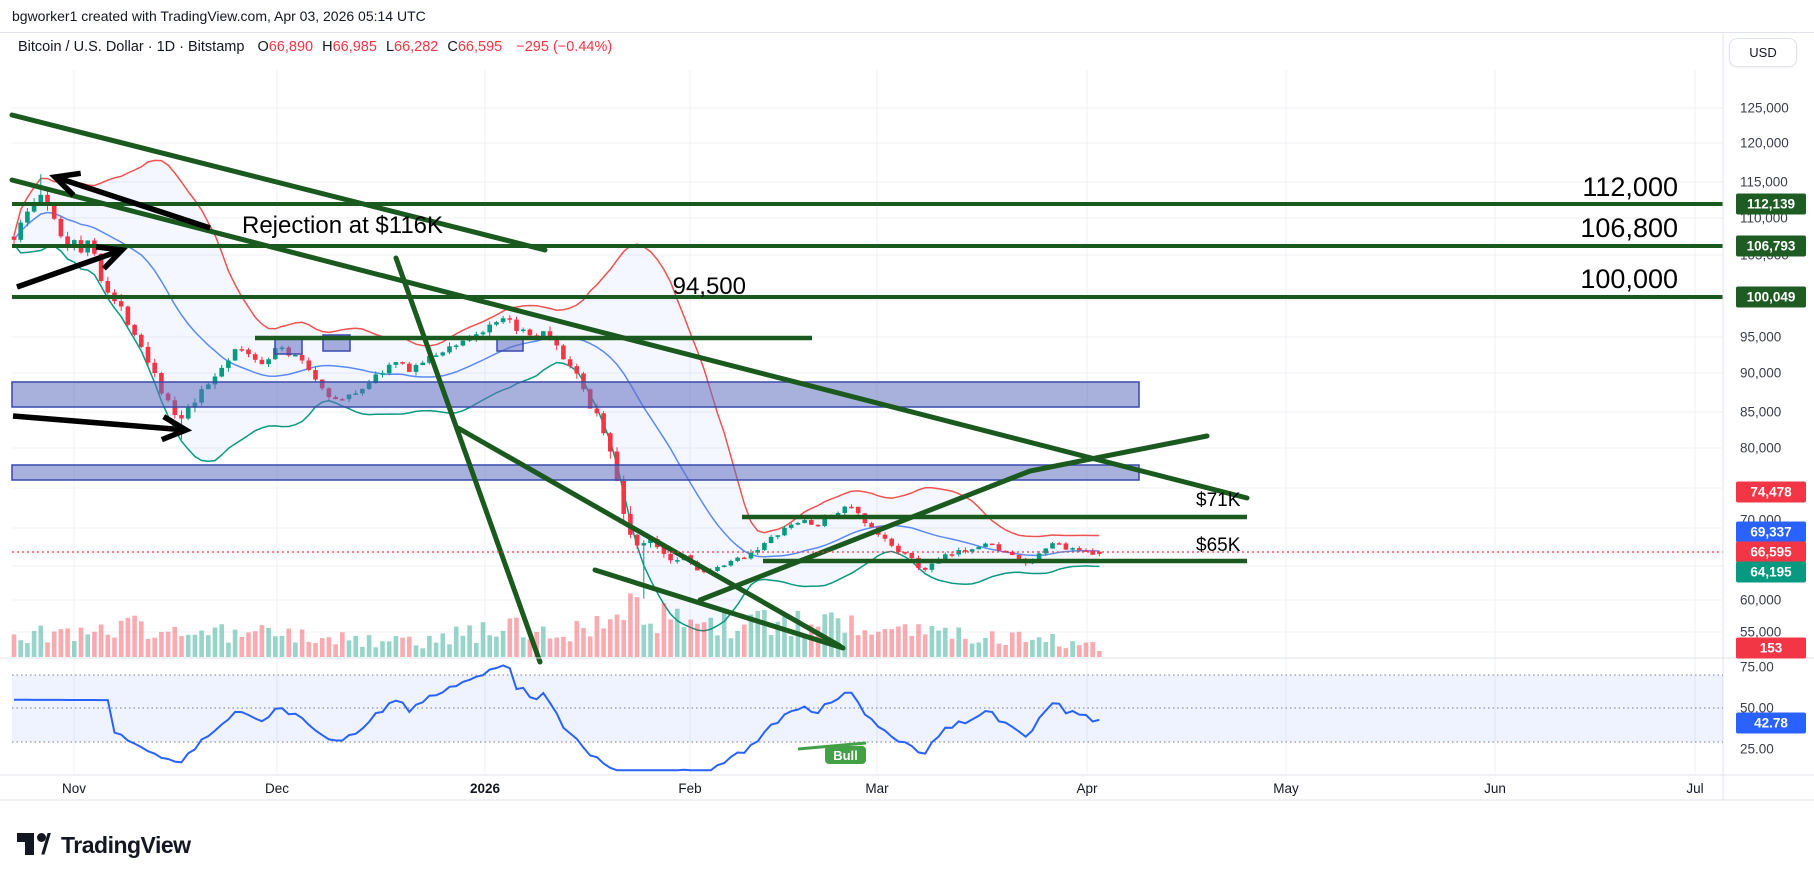  Describe the element at coordinates (131, 47) in the screenshot. I see `symbol-title: Bitcoin / U.S. Dollar · 1D · Bitstamp` at that location.